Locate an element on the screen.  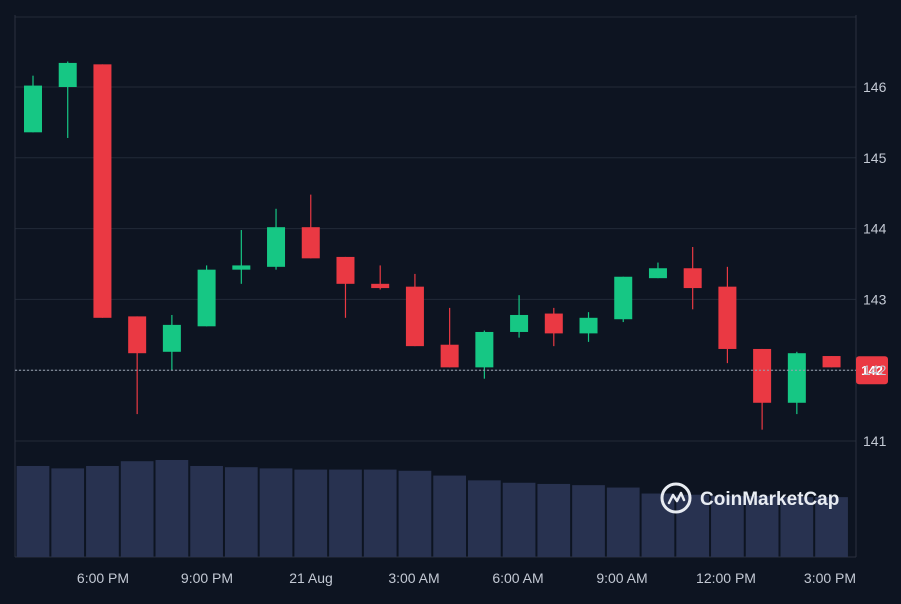
x-tick-label: 21 Aug is located at coordinates (311, 578).